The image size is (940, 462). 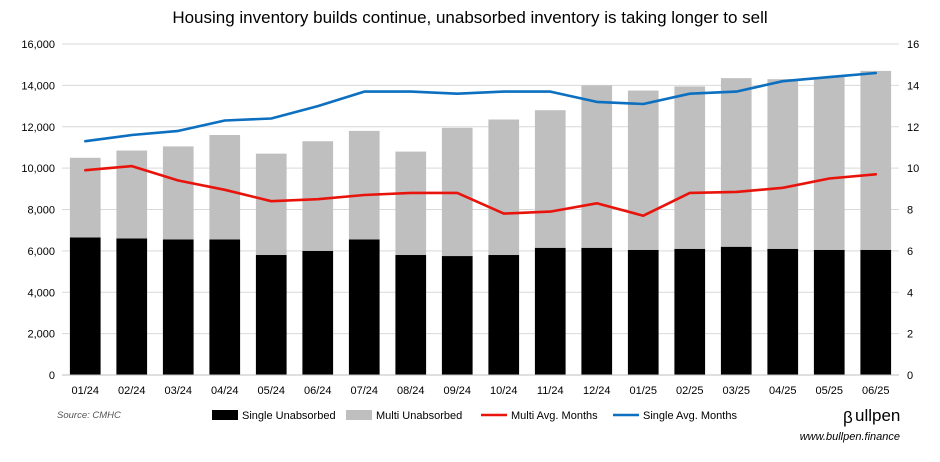 I want to click on y-right-tick-label: 12, so click(x=913, y=128).